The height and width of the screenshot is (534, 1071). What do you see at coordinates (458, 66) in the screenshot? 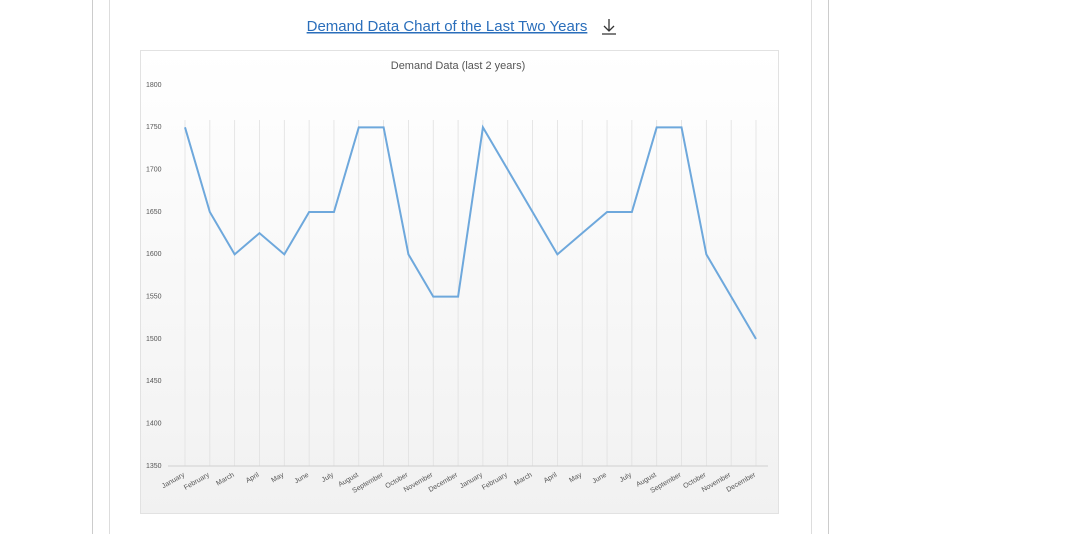
I see `chart-title: Demand Data (last 2 years)` at bounding box center [458, 66].